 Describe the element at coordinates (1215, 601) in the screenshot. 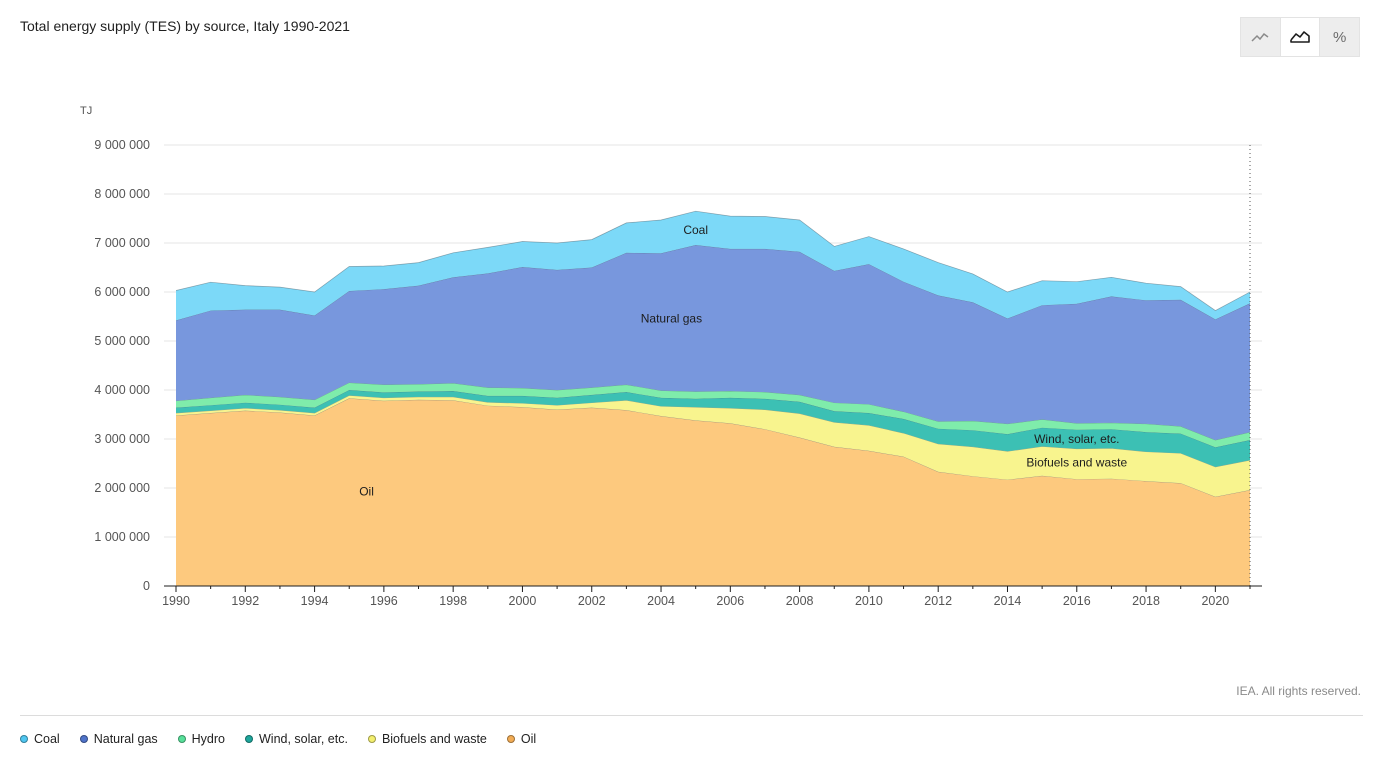

I see `x-tick-label: 2020` at that location.